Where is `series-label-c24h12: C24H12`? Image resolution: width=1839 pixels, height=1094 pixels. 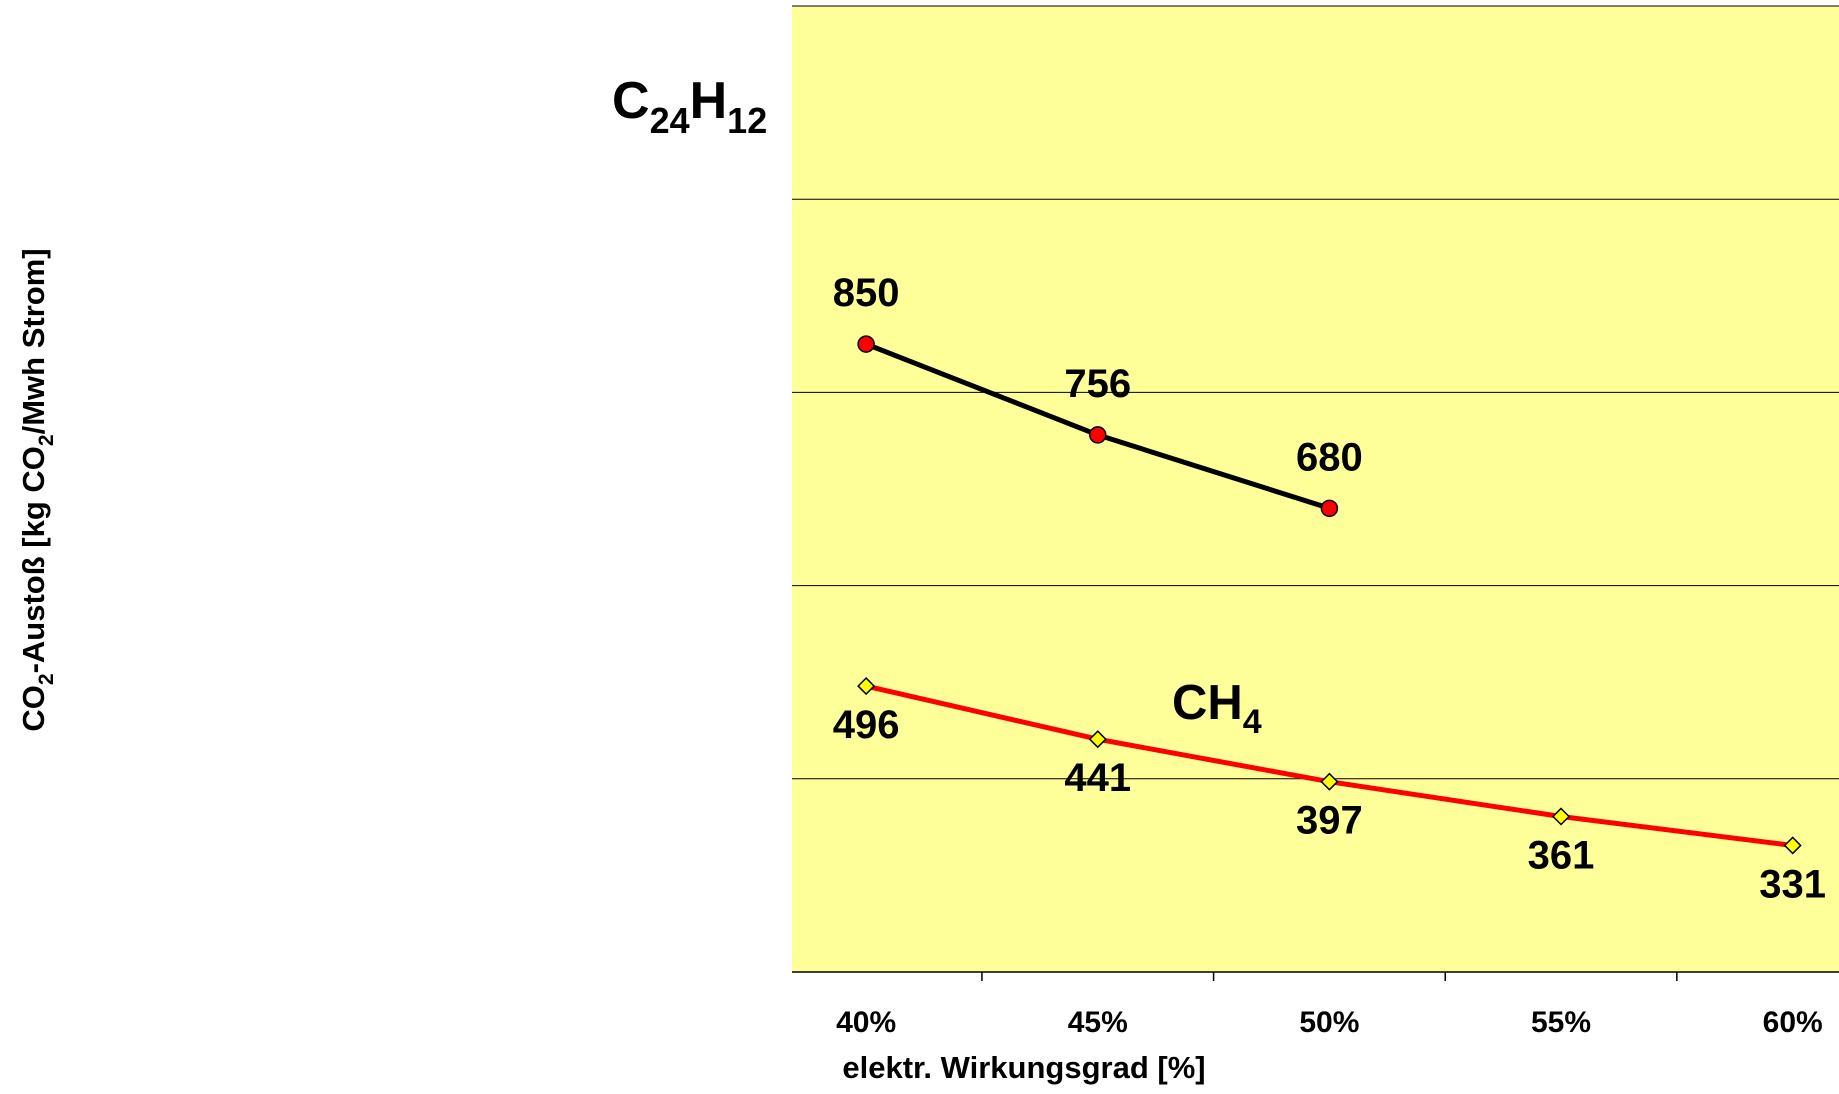
series-label-c24h12: C24H12 is located at coordinates (689, 106).